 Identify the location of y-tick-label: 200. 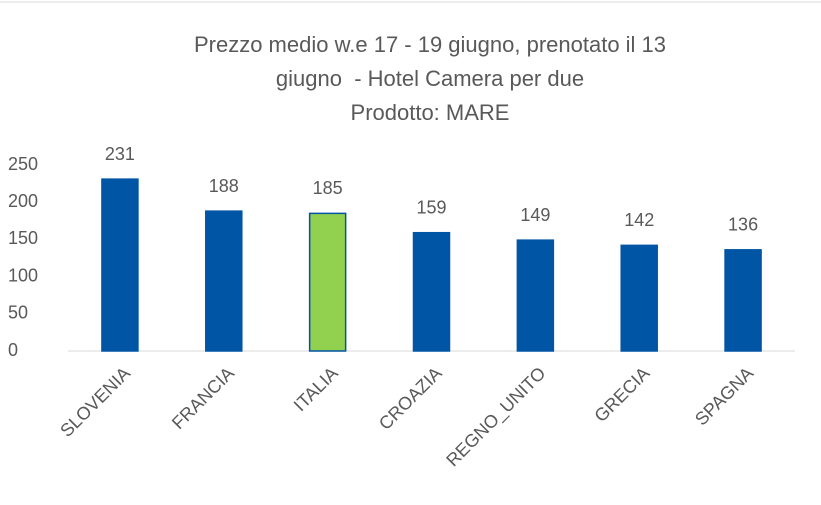
(23, 201).